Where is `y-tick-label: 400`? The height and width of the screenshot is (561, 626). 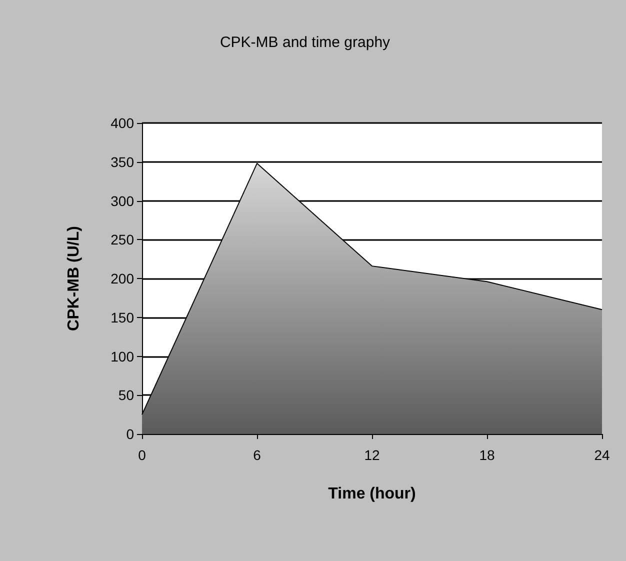
y-tick-label: 400 is located at coordinates (122, 123).